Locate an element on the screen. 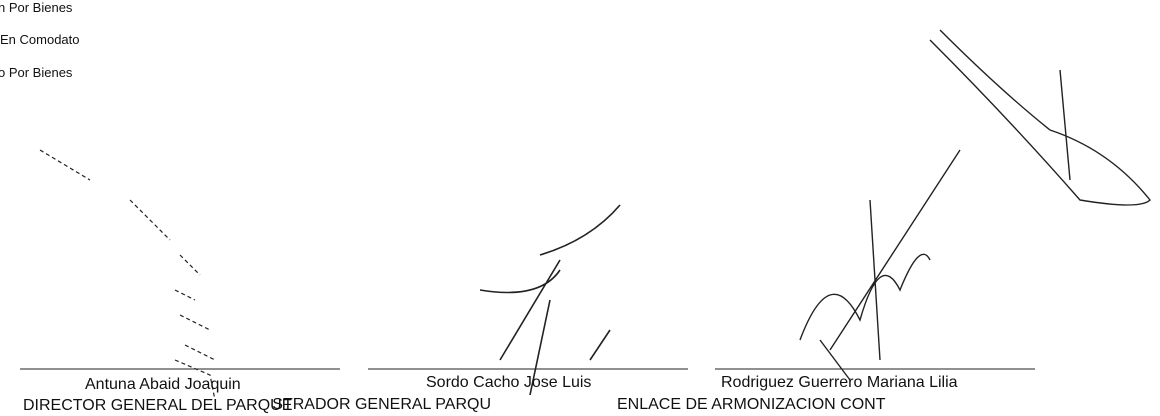 The height and width of the screenshot is (416, 1160). legend-text: n Por Bienes is located at coordinates (36, 7).